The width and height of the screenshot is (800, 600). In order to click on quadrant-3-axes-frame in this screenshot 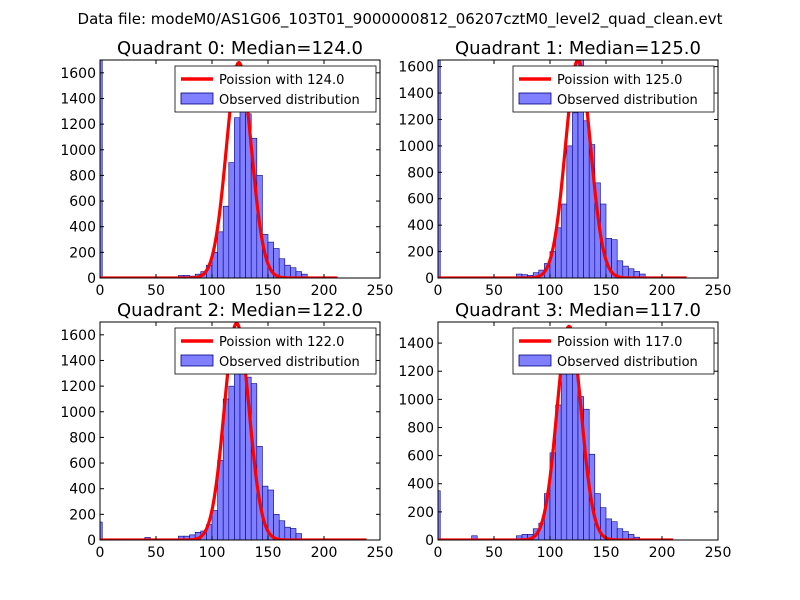, I will do `click(578, 431)`.